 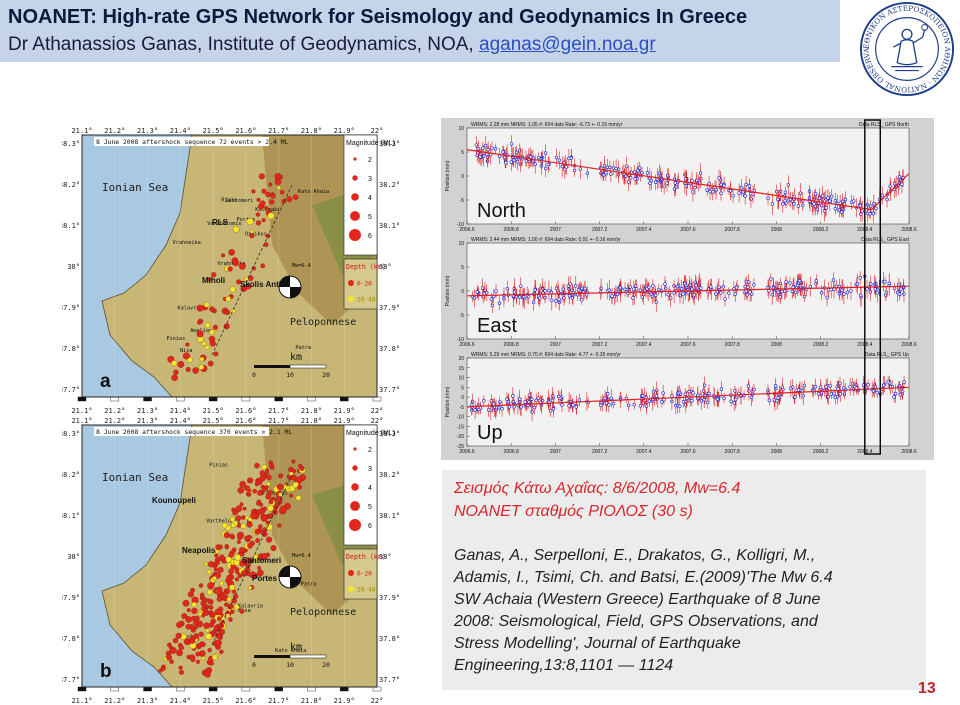 What do you see at coordinates (573, 511) in the screenshot?
I see `station-title: NOANET σταθμός ΡΙΟΛΟΣ (30 s)` at bounding box center [573, 511].